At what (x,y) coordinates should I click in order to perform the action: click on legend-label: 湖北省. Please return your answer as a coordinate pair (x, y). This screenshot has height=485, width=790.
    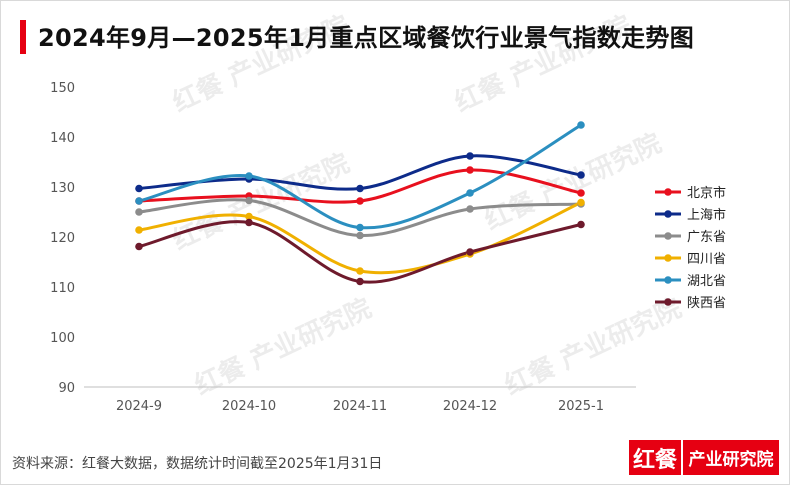
    Looking at the image, I should click on (706, 281).